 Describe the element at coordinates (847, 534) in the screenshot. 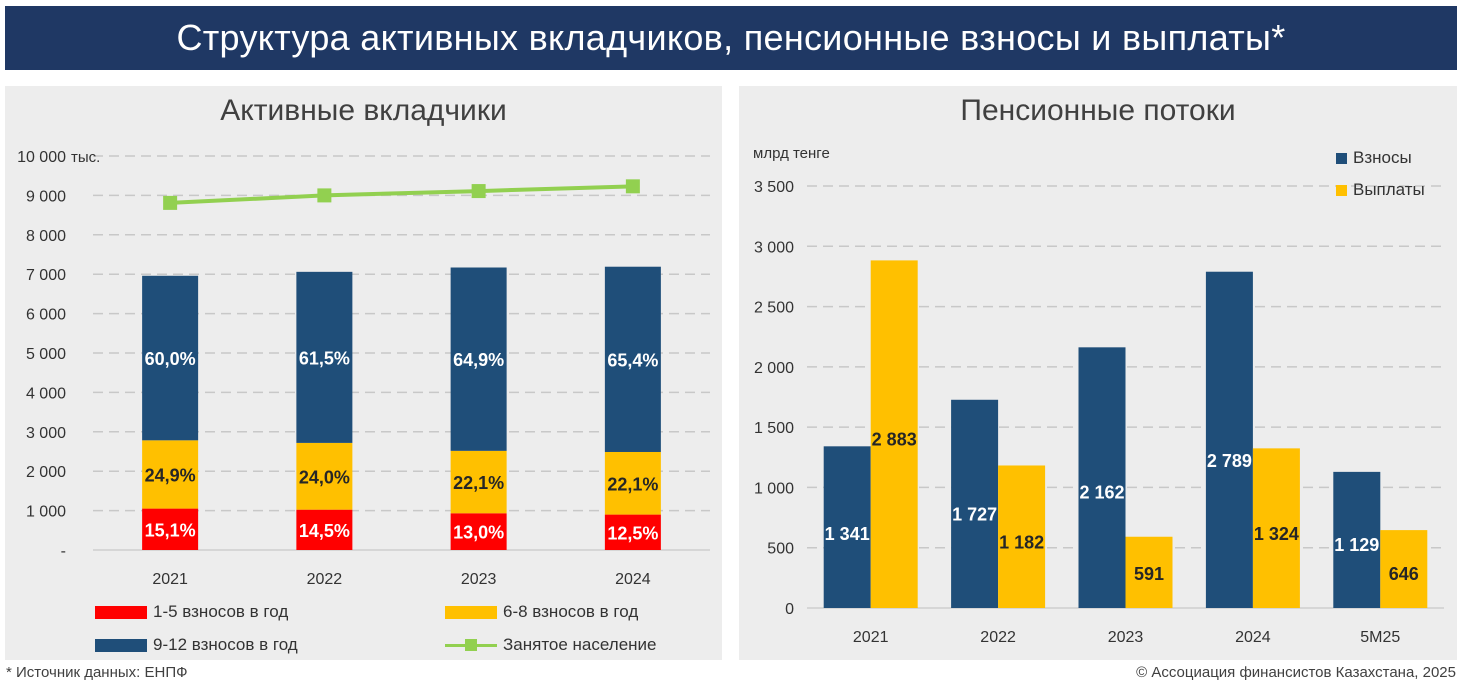

I see `data-label: 1 341` at that location.